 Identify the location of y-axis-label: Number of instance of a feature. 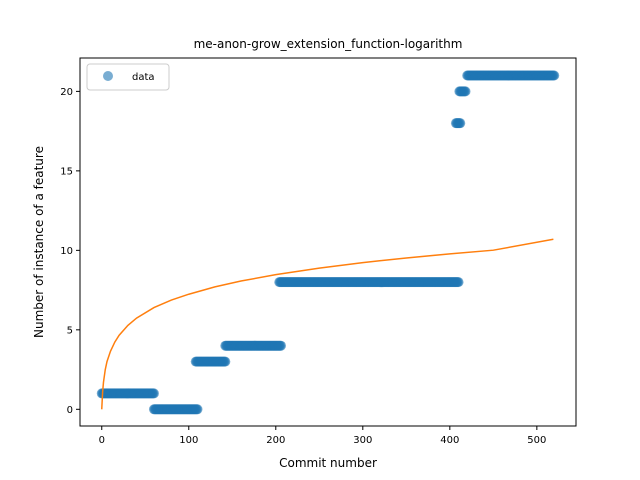
(39, 242).